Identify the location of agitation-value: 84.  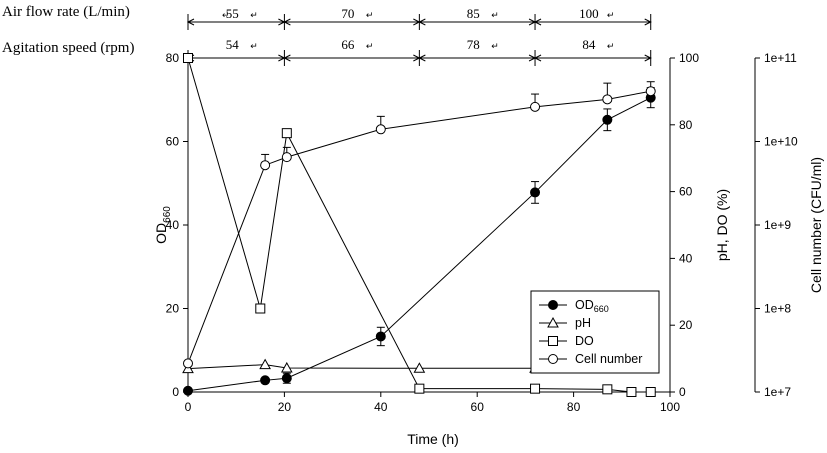
(589, 44).